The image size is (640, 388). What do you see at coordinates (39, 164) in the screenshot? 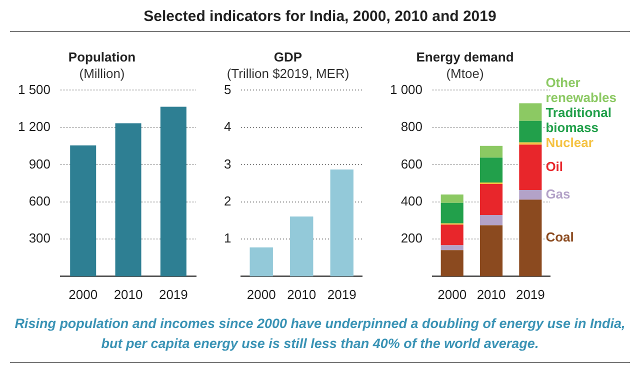
I see `y-tick-label: 900` at bounding box center [39, 164].